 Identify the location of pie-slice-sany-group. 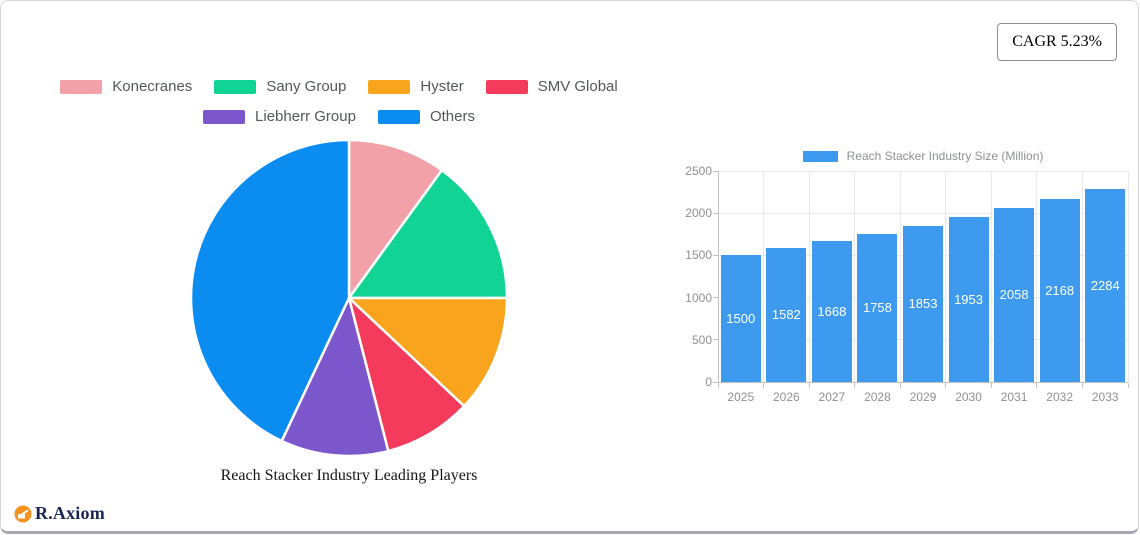
(428, 234).